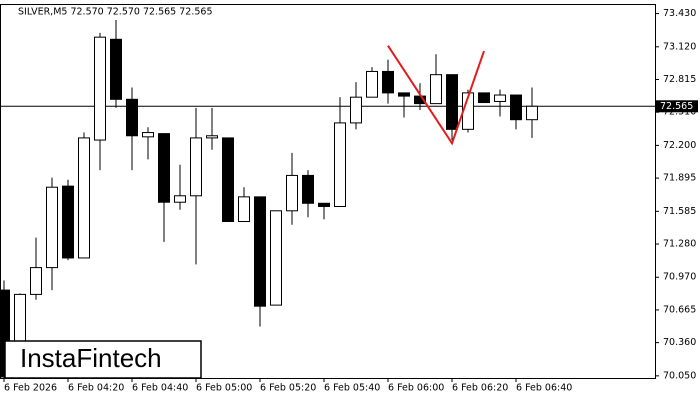 The width and height of the screenshot is (700, 400). Describe the element at coordinates (679, 375) in the screenshot. I see `y-tick-label: 70.050` at that location.